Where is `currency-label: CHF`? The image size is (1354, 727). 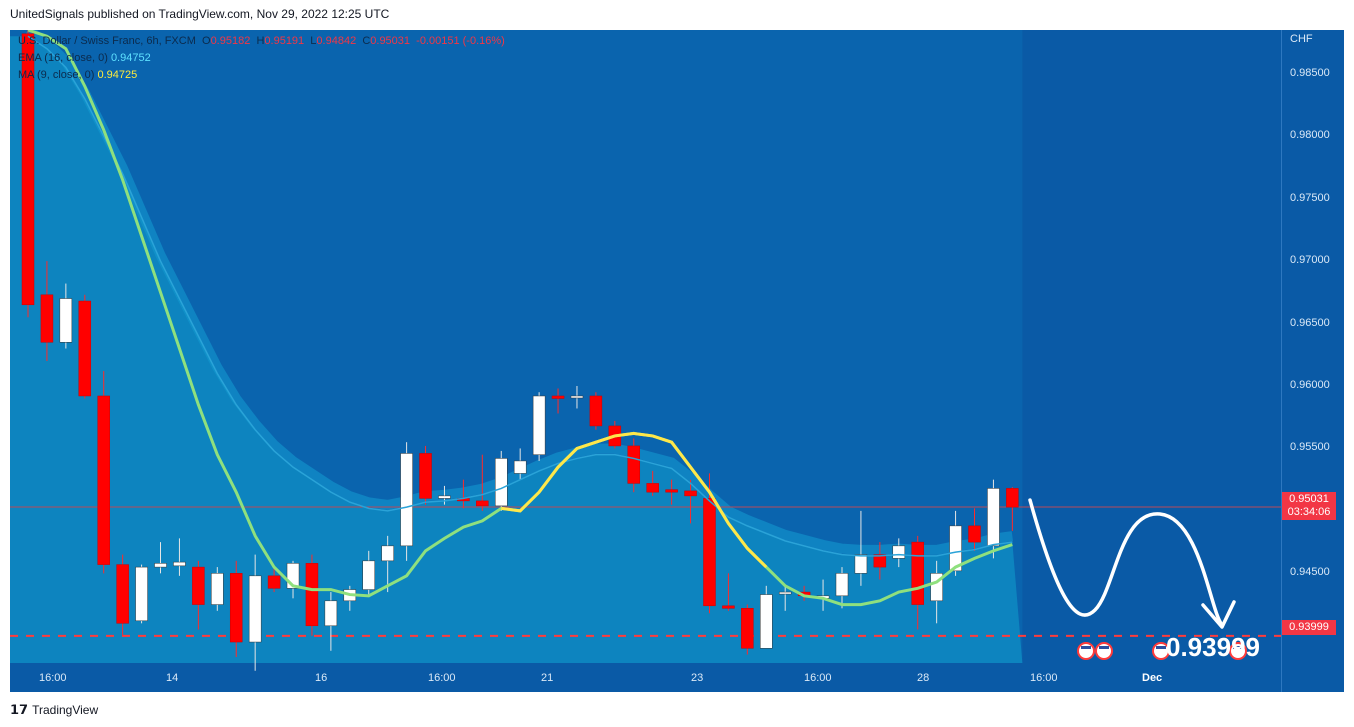 currency-label: CHF is located at coordinates (1301, 39).